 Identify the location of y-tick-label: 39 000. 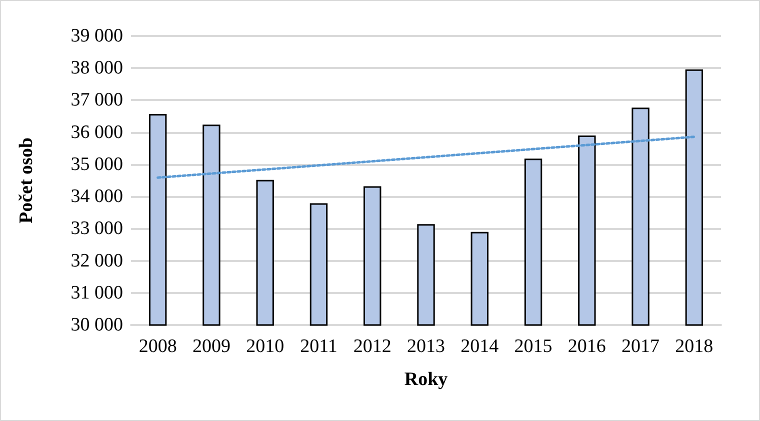
(96, 36).